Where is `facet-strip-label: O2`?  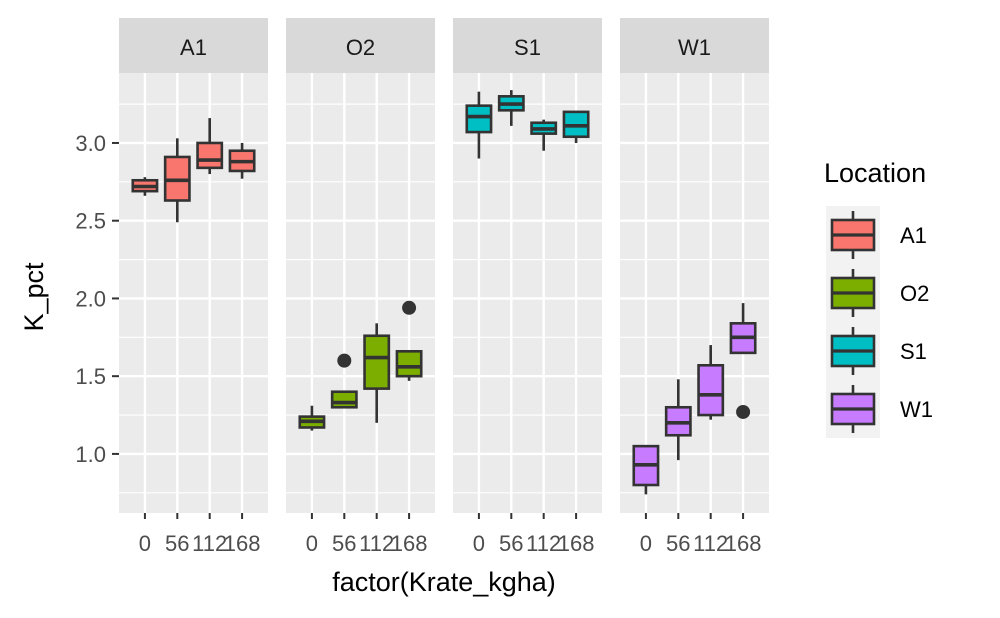 facet-strip-label: O2 is located at coordinates (360, 47).